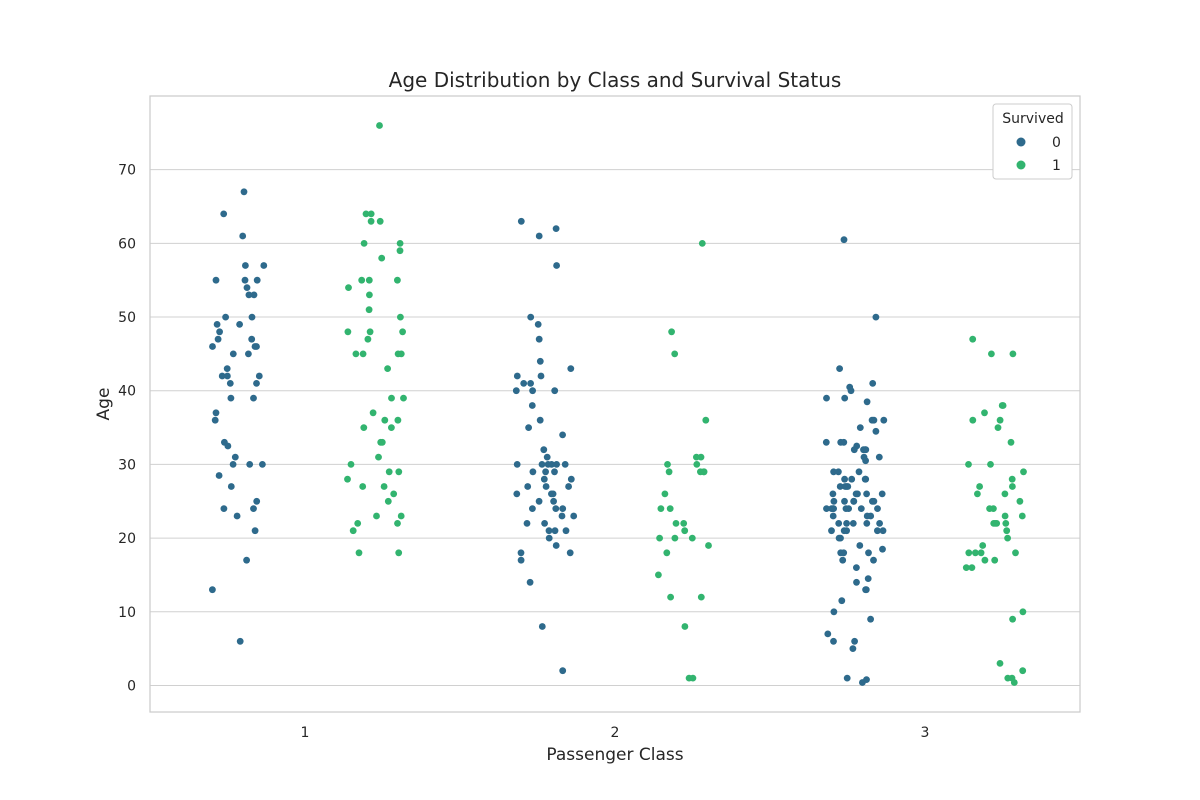  Describe the element at coordinates (615, 733) in the screenshot. I see `x-tick-labels: 1 2 3` at that location.